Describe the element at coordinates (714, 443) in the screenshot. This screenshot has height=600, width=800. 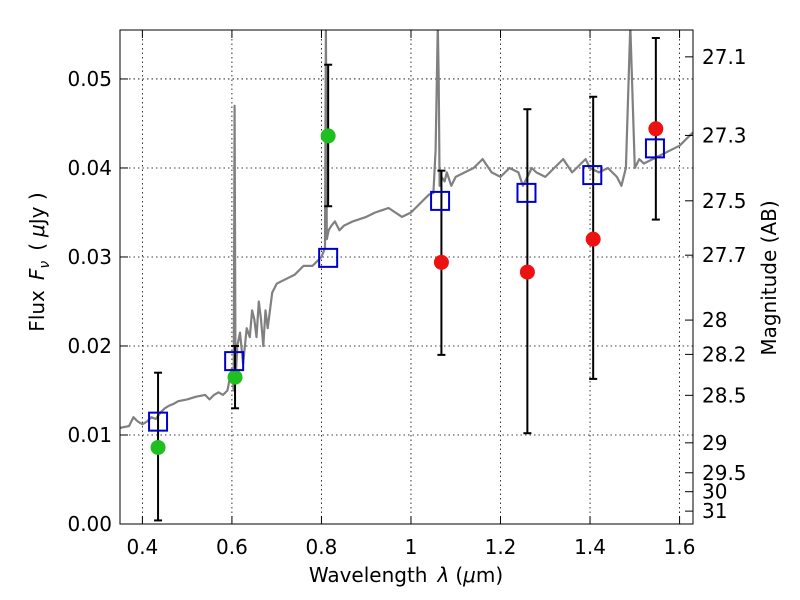
I see `y2-tick-label: 29` at that location.